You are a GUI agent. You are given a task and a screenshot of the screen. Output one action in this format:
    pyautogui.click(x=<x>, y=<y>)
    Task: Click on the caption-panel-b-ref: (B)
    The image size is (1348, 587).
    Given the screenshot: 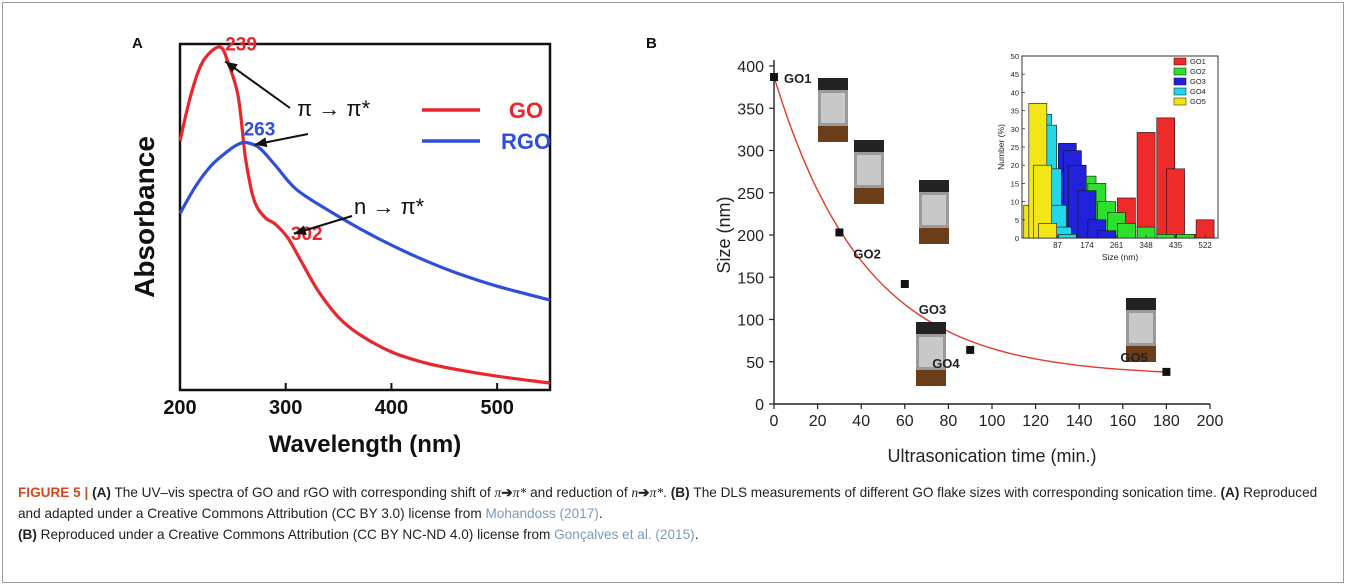 What is the action you would take?
    pyautogui.click(x=680, y=492)
    